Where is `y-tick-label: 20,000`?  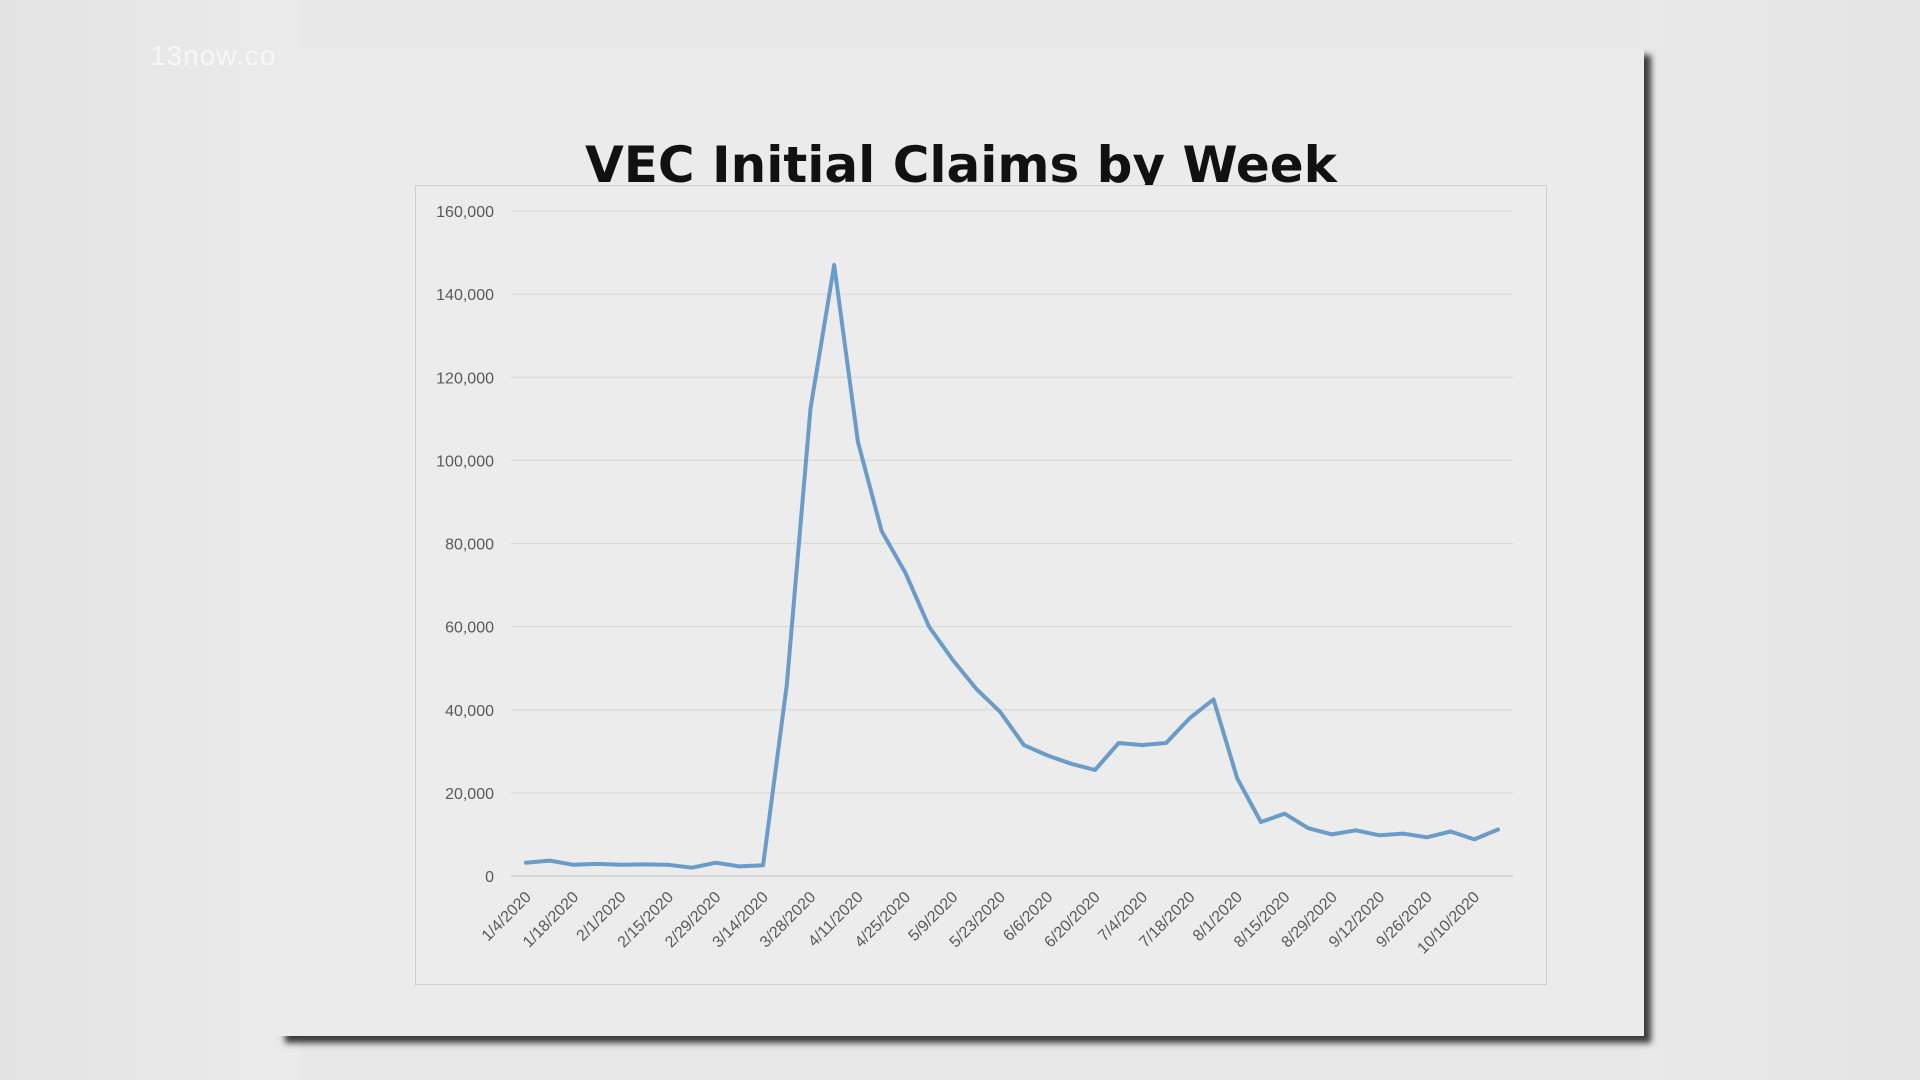
y-tick-label: 20,000 is located at coordinates (469, 794).